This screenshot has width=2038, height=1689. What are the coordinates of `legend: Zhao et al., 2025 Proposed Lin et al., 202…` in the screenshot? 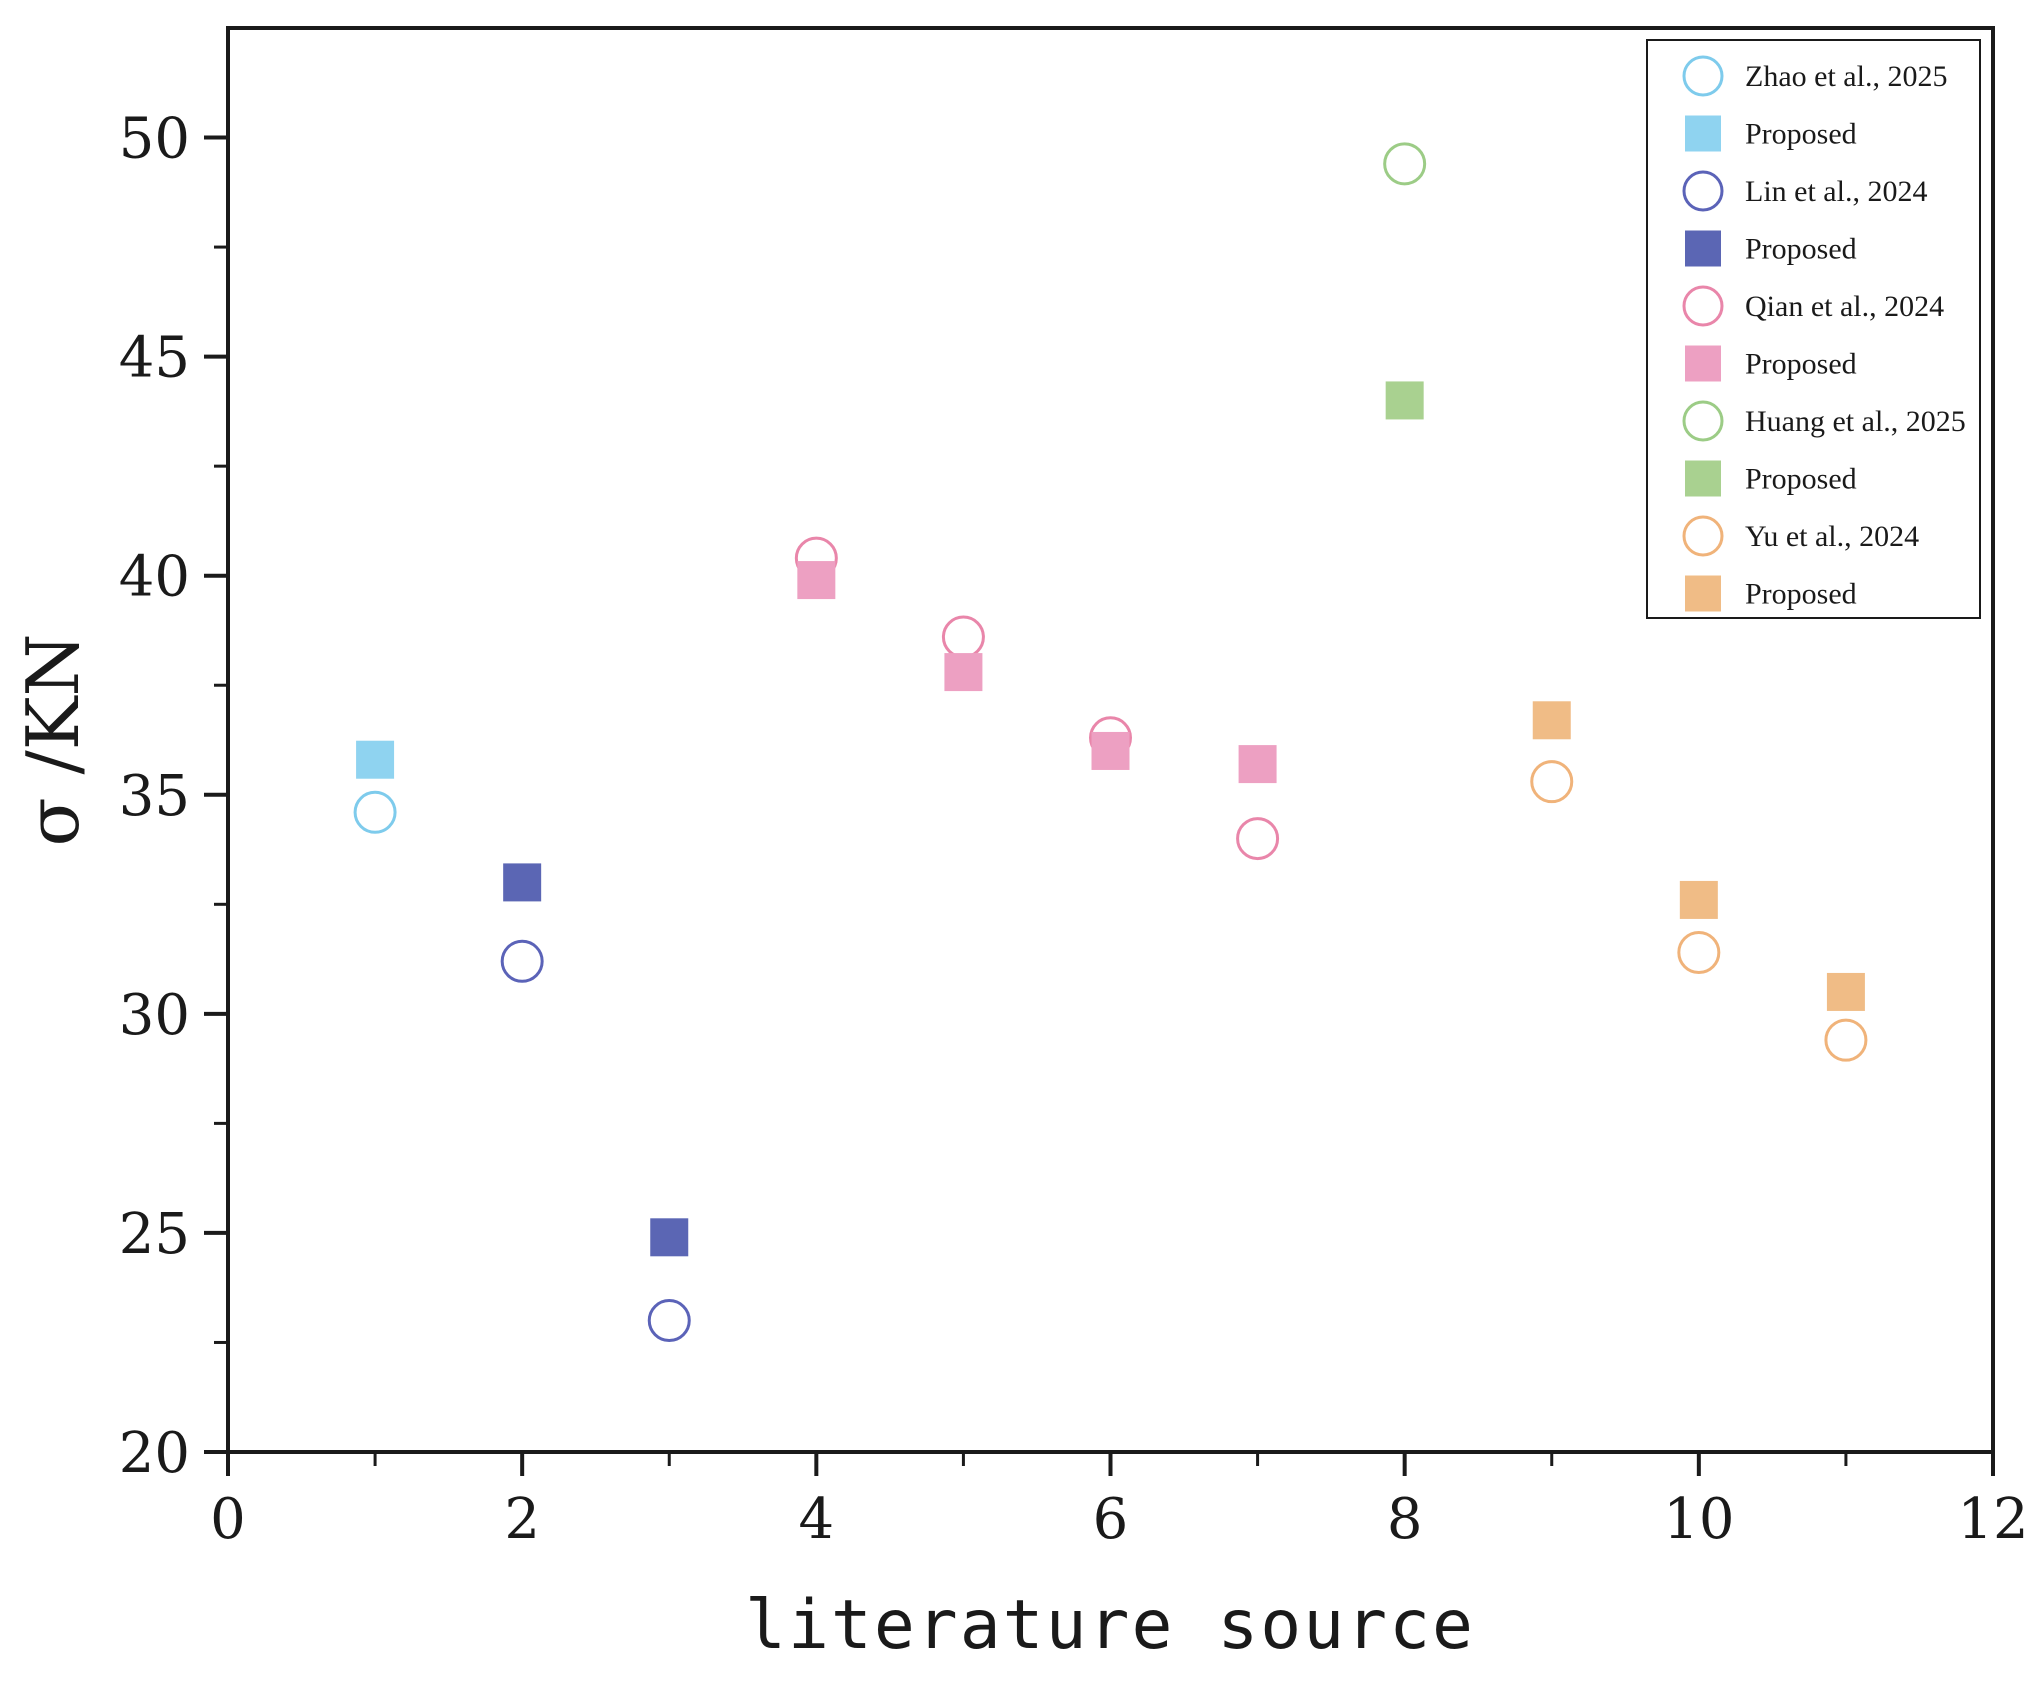 It's located at (1813, 329).